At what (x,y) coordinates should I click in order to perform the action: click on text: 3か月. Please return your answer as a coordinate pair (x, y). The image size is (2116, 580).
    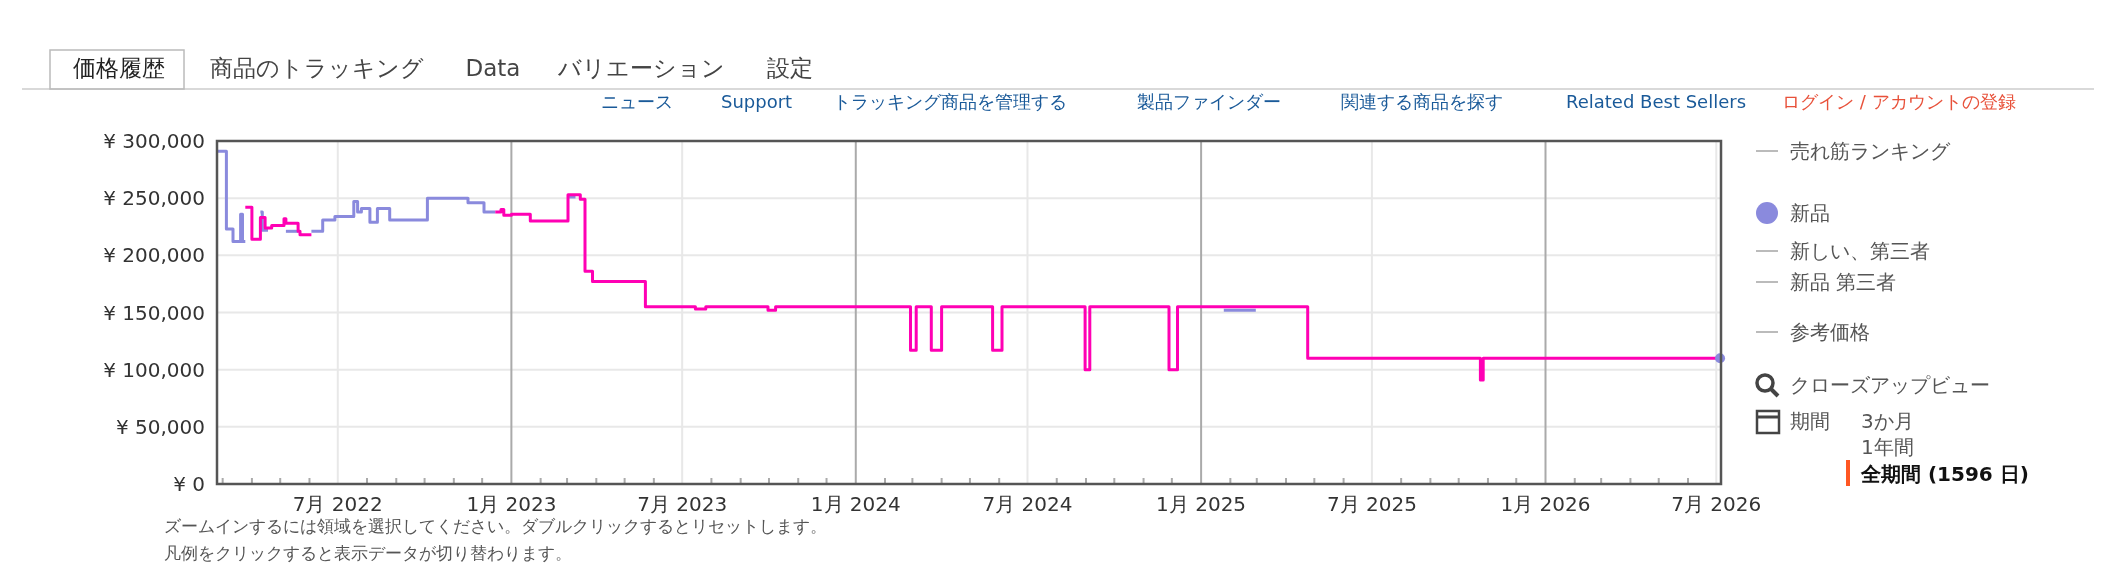
    Looking at the image, I should click on (1887, 421).